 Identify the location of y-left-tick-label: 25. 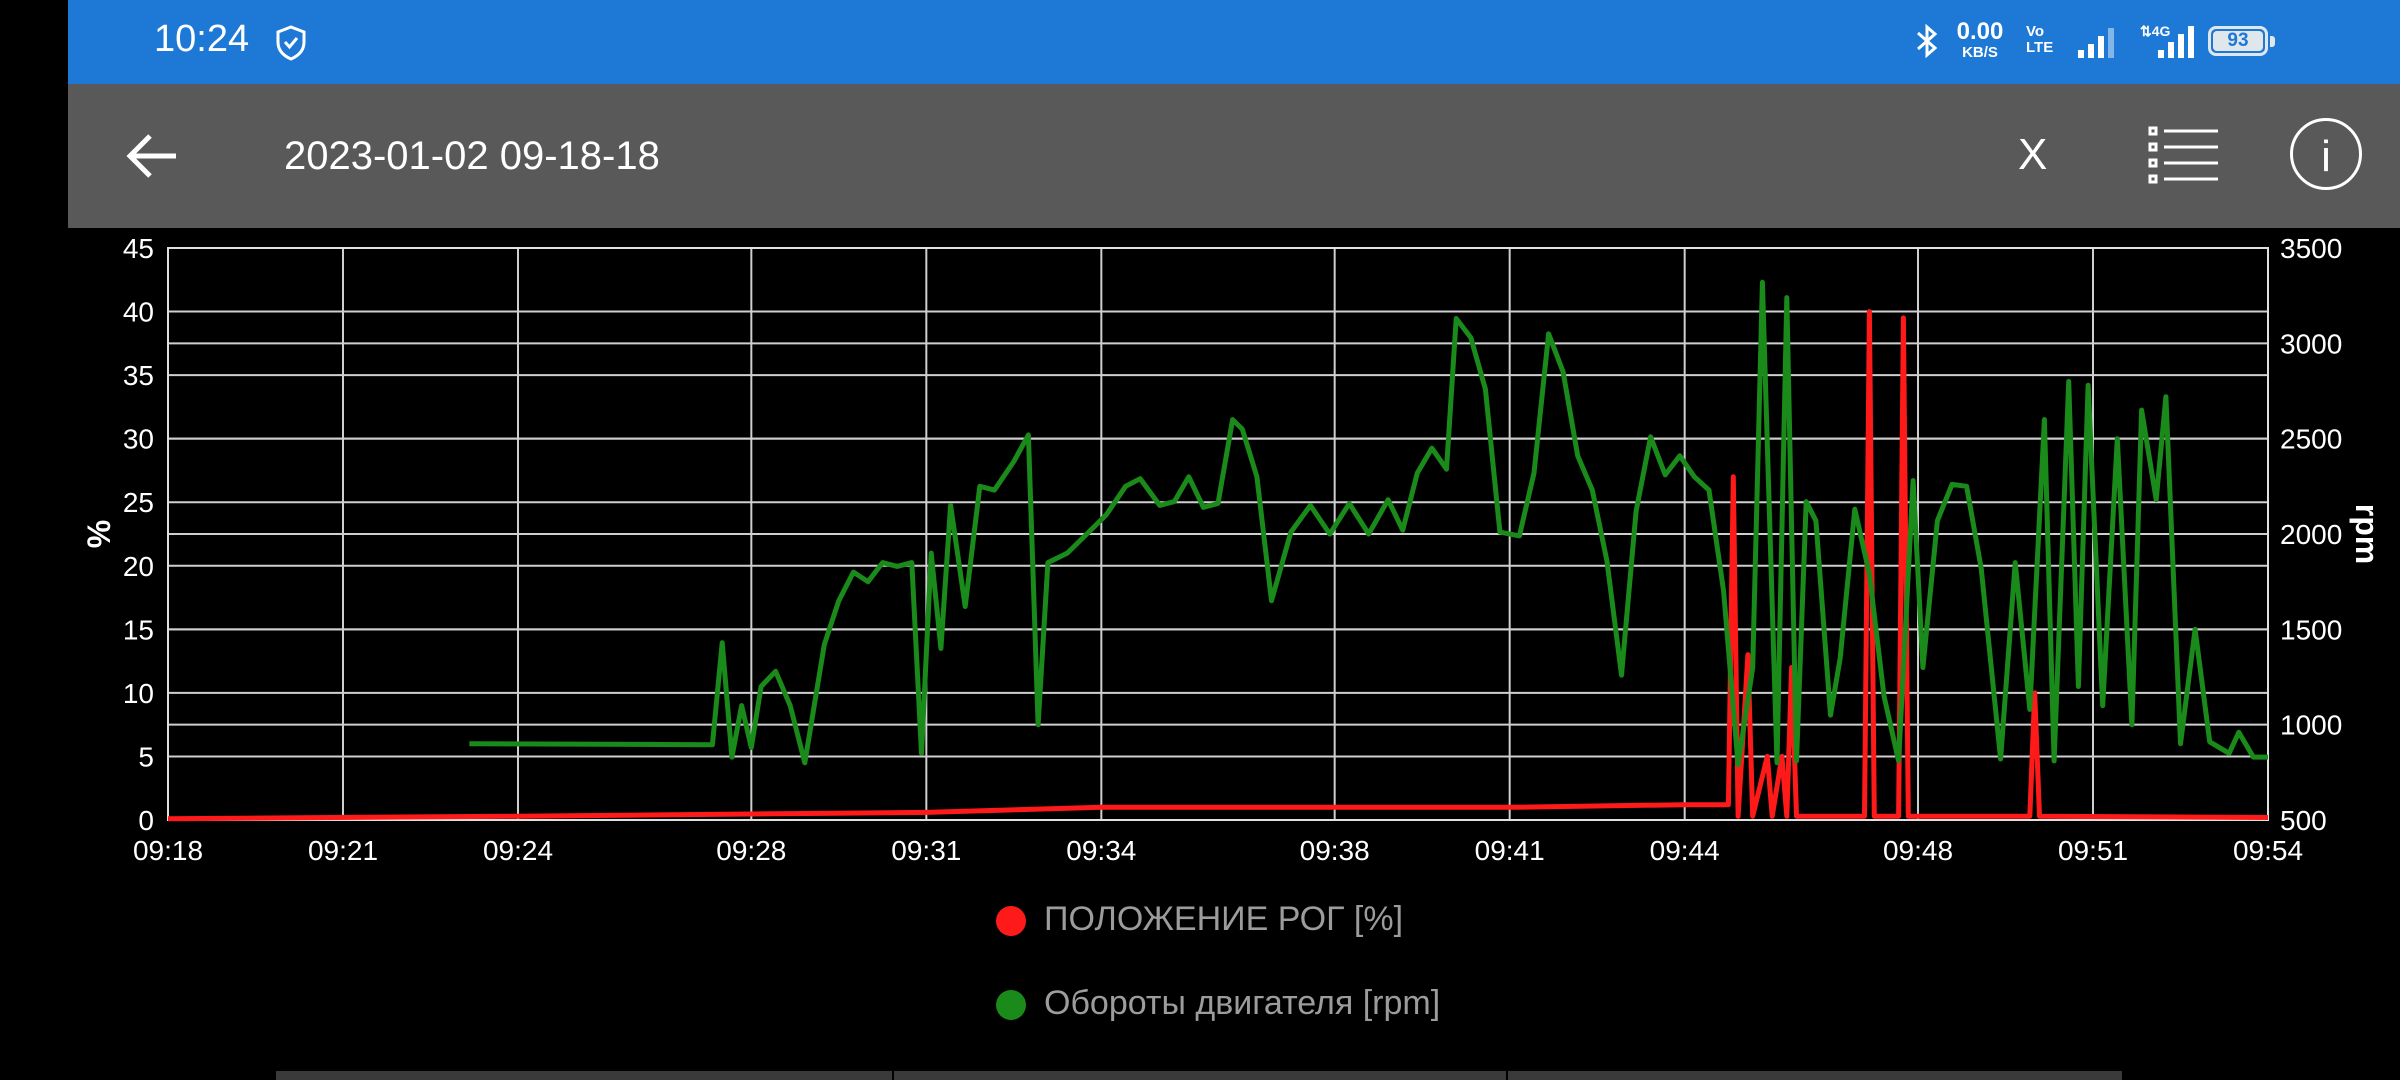
(138, 502).